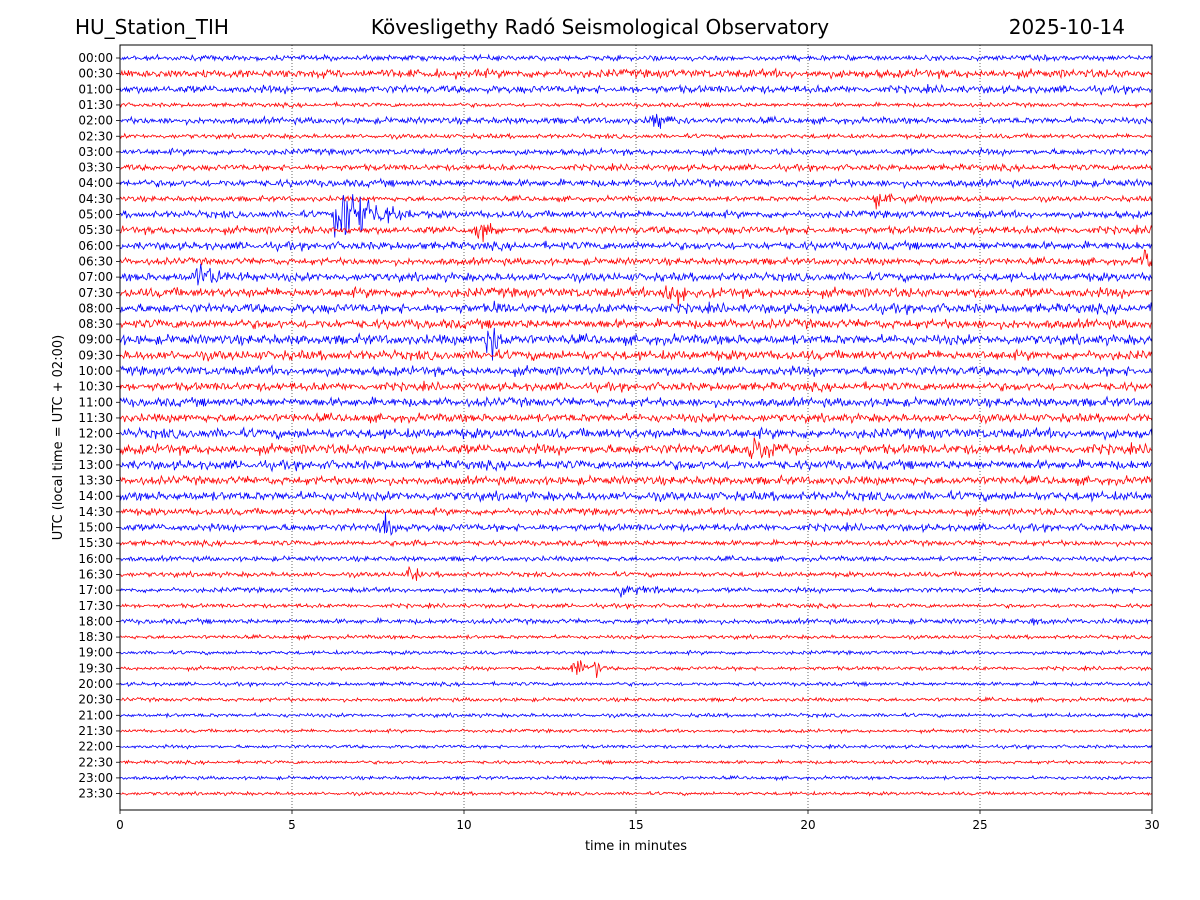  Describe the element at coordinates (635, 825) in the screenshot. I see `x-tick-label: 15` at that location.